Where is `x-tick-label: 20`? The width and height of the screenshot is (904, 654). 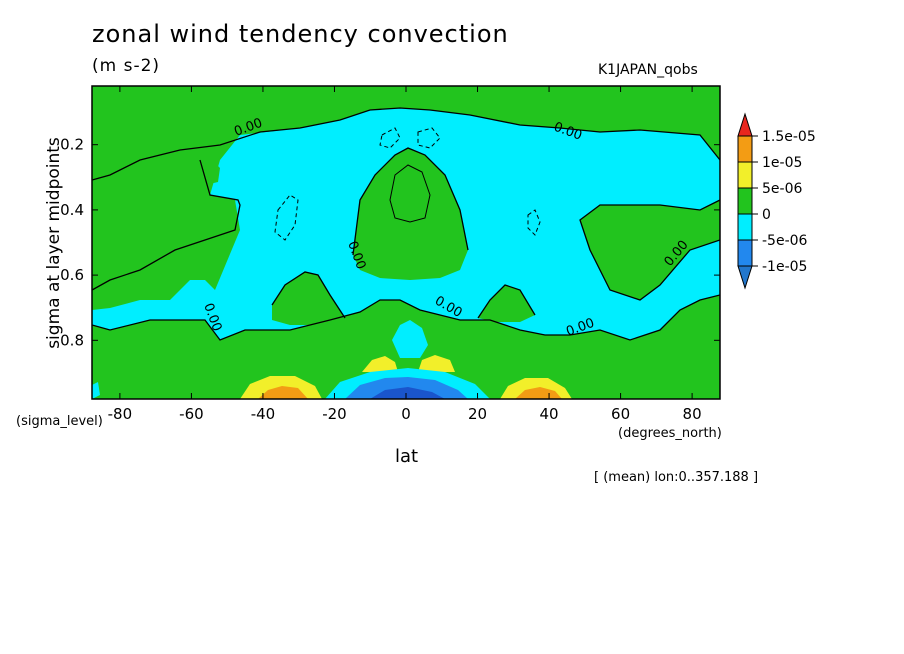
x-tick-label: 20 is located at coordinates (477, 414).